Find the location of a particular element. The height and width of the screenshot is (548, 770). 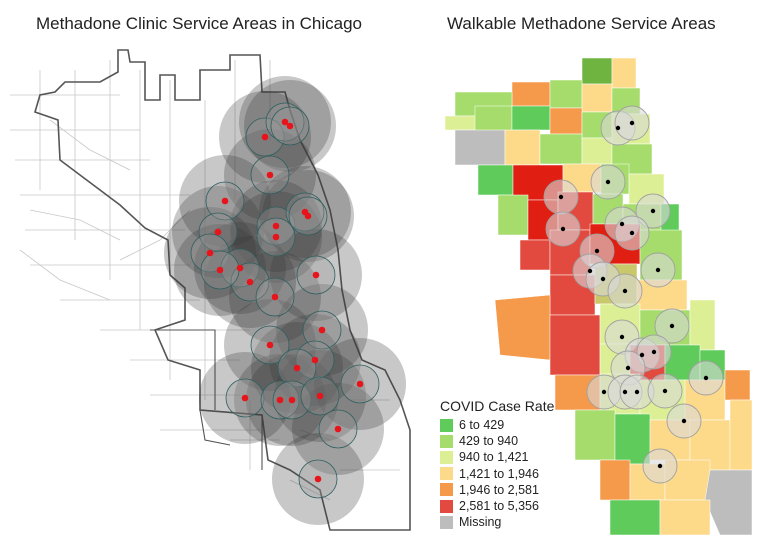

legend-label: 429 to 940 is located at coordinates (489, 441).